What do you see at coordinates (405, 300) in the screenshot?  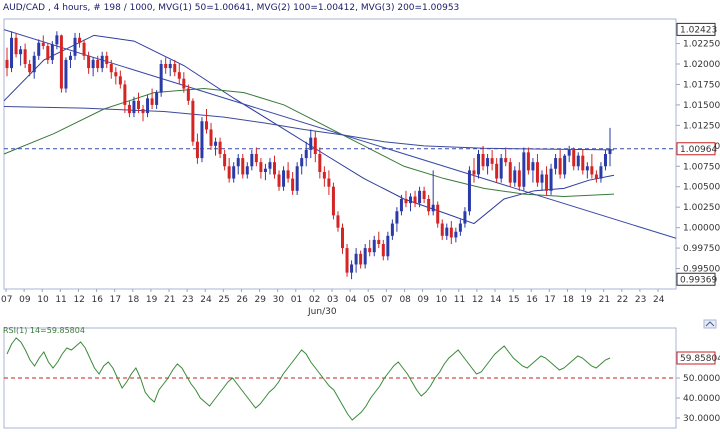 I see `x-tick-label: 08` at bounding box center [405, 300].